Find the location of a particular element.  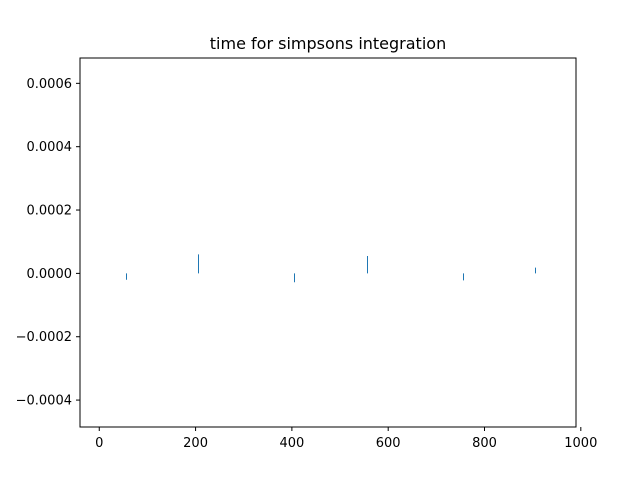

y-tick-label: 0.0002 is located at coordinates (50, 211).